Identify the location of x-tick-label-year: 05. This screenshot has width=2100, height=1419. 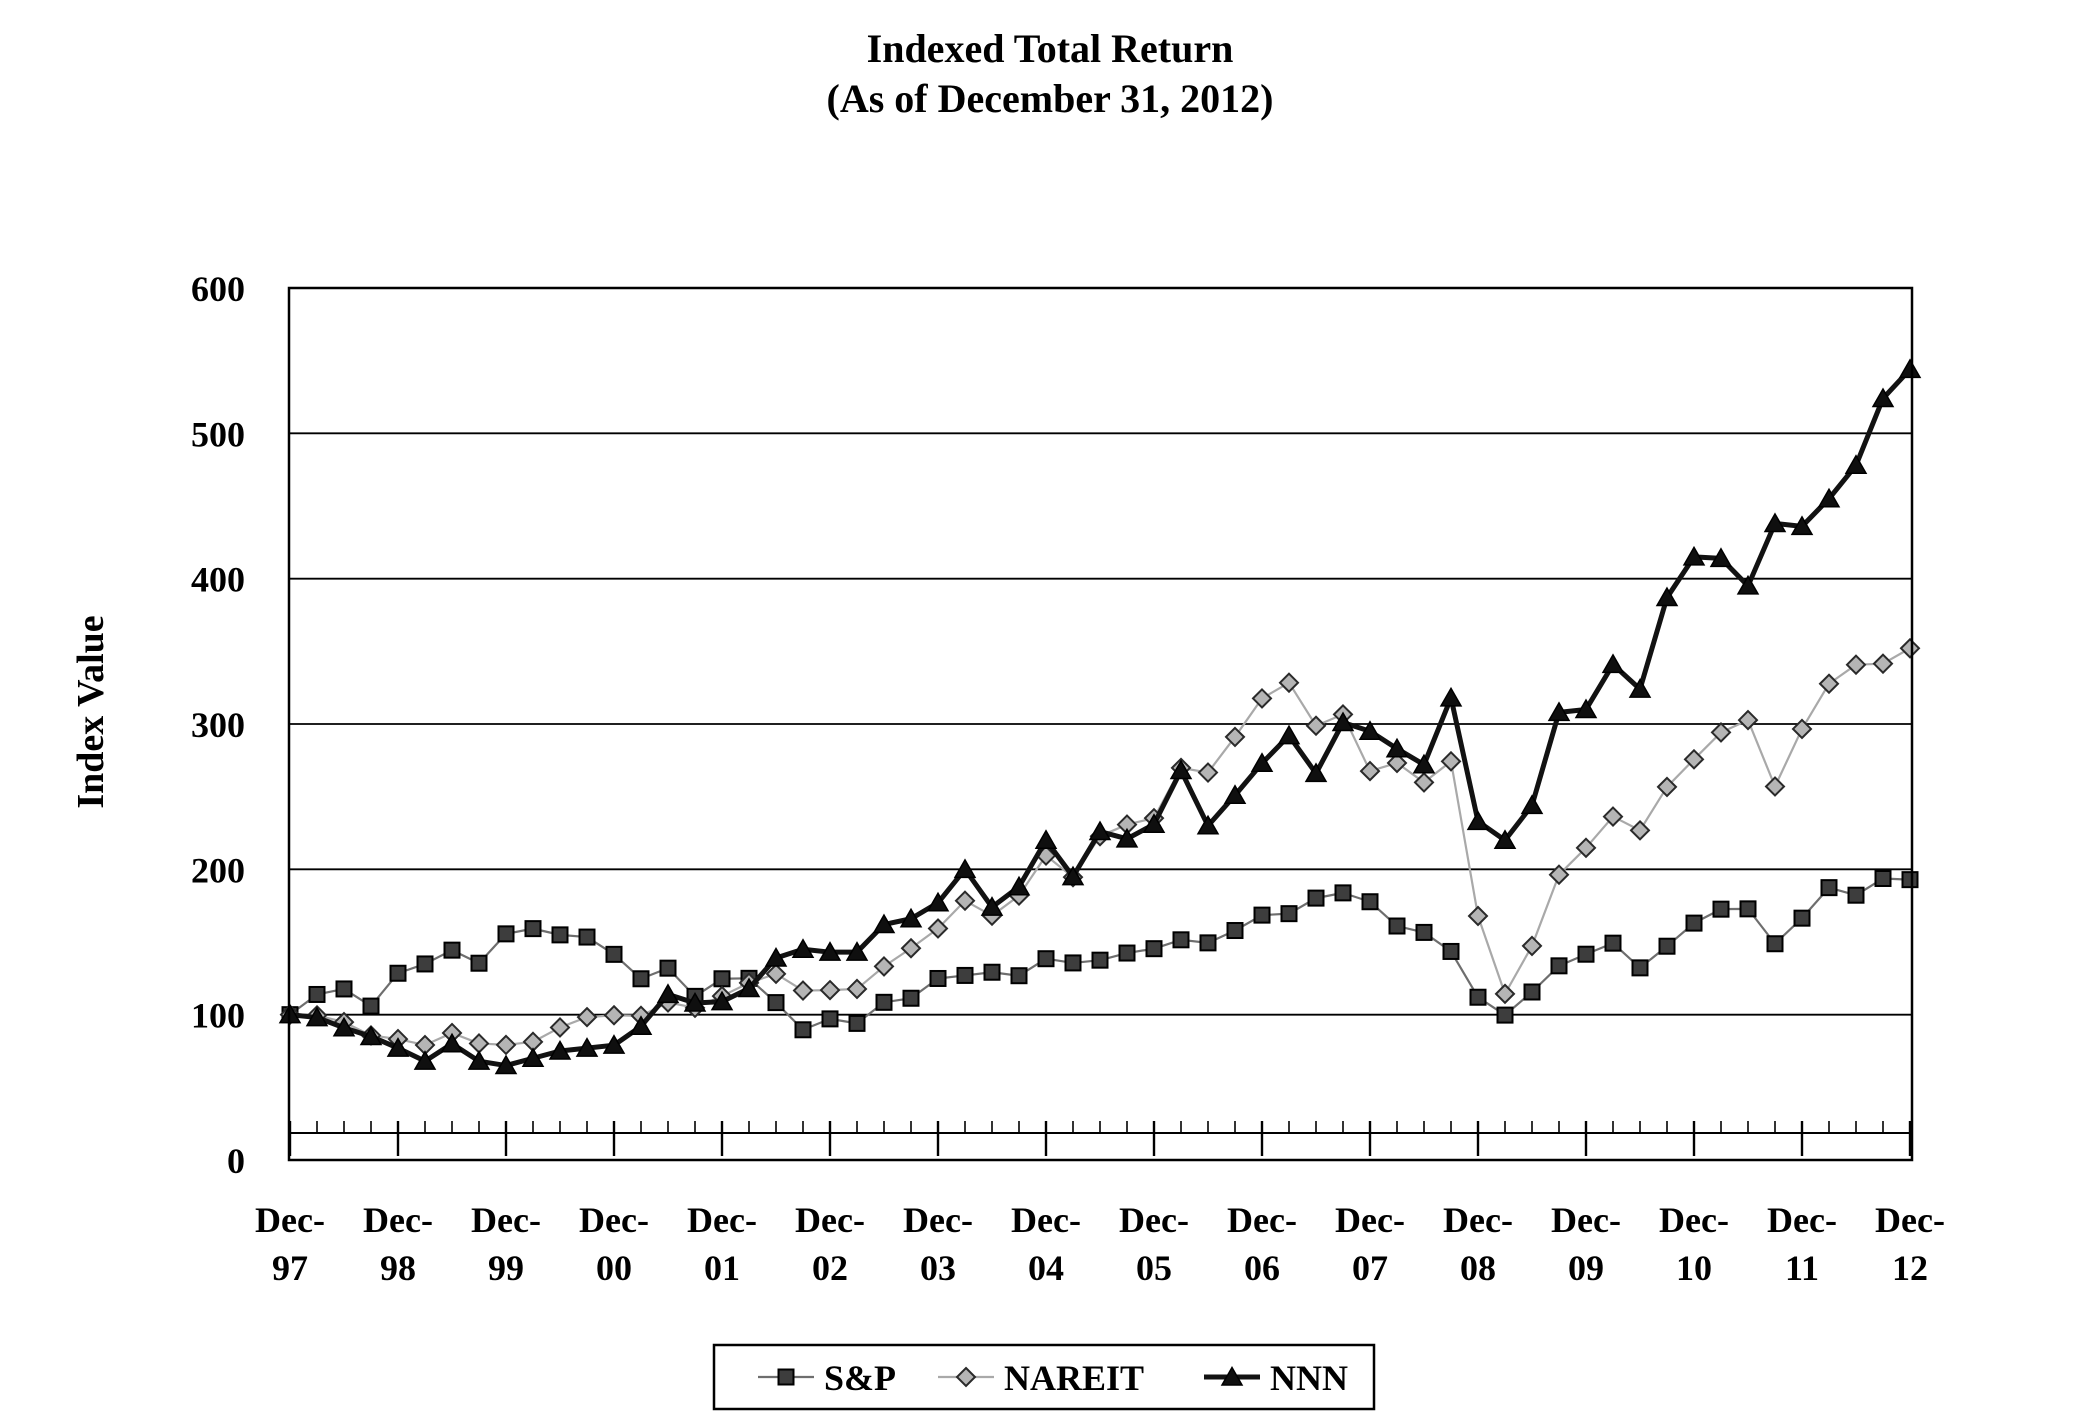
(1154, 1268).